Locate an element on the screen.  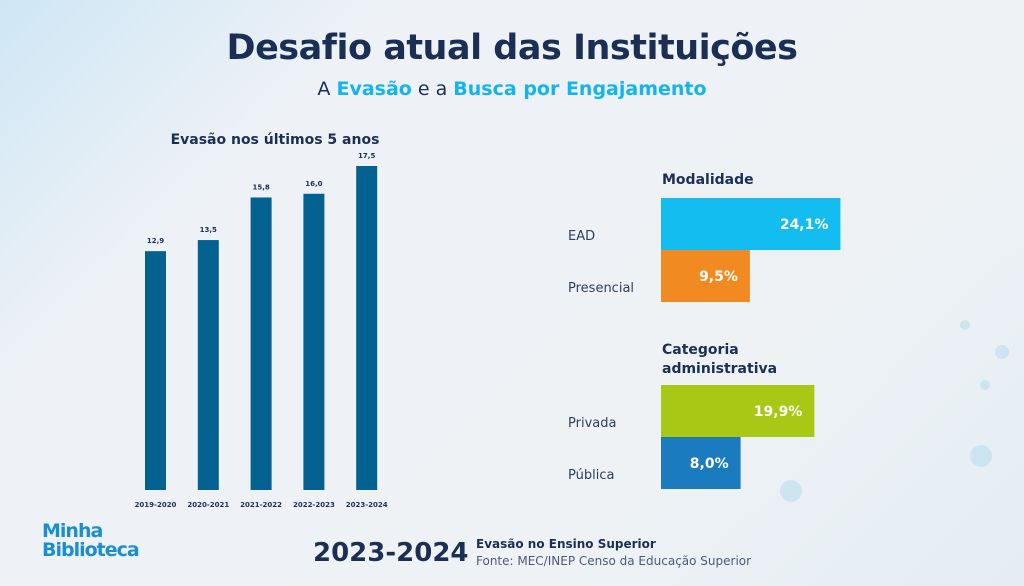
x-tick-label: 2023-2024 is located at coordinates (367, 505).